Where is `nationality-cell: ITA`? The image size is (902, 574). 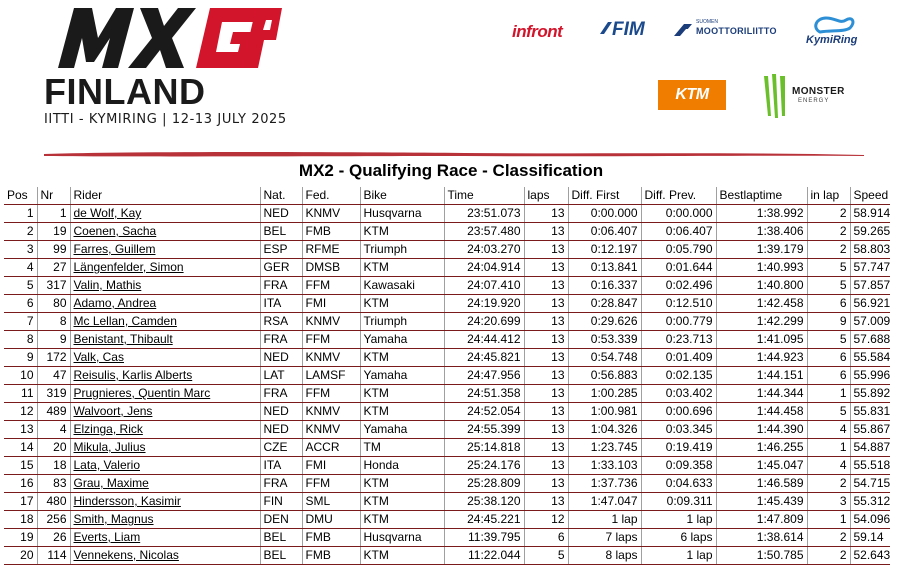
nationality-cell: ITA is located at coordinates (280, 465).